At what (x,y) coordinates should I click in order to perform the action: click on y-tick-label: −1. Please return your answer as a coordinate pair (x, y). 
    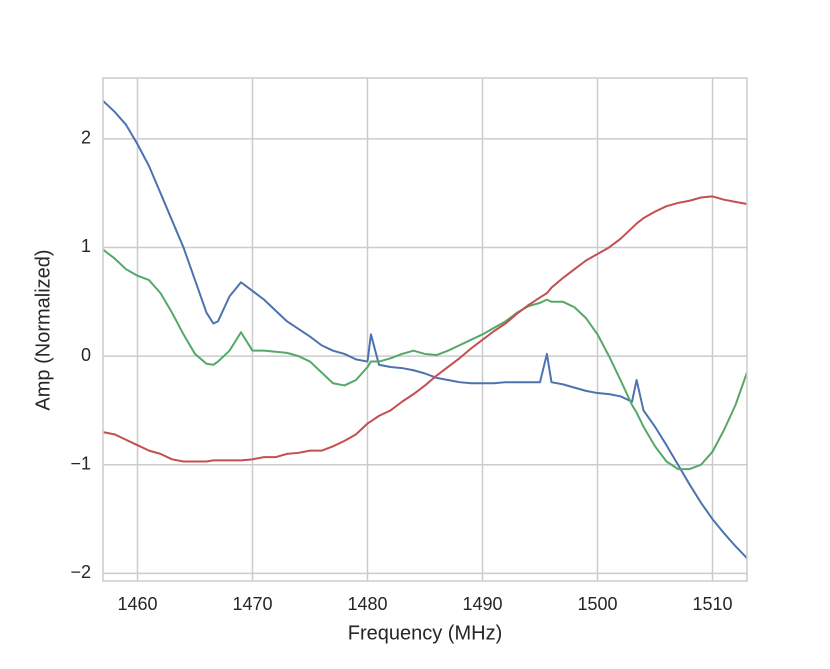
    Looking at the image, I should click on (80, 464).